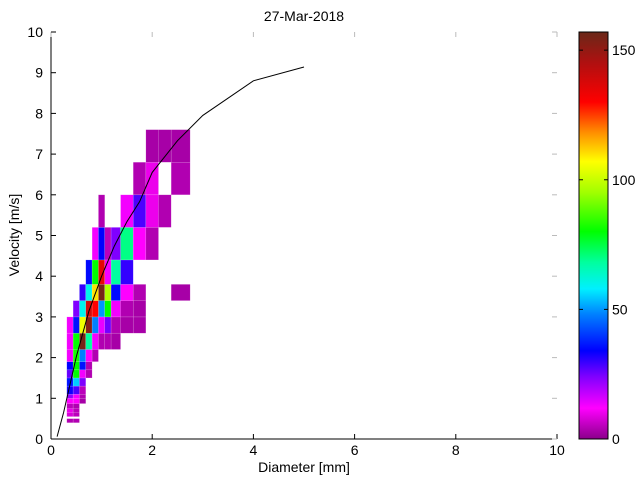  What do you see at coordinates (14, 235) in the screenshot?
I see `y-axis-label: Velocity [m/s]` at bounding box center [14, 235].